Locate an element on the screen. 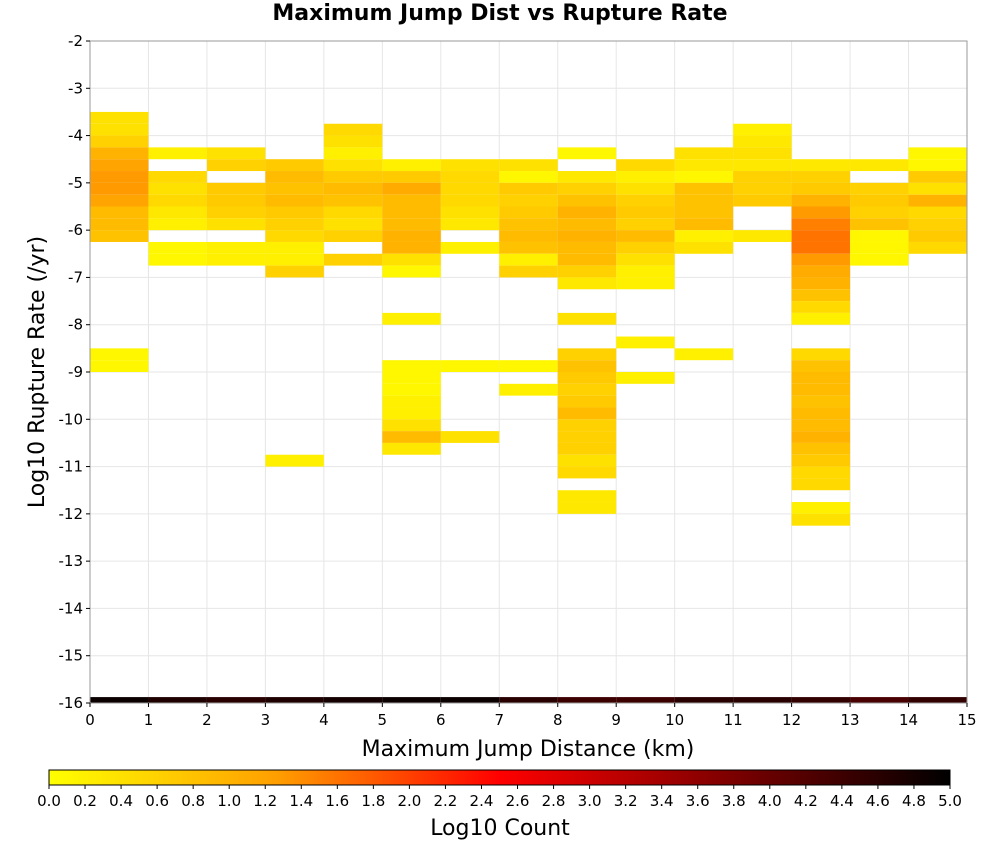  x-tick-label: 4 is located at coordinates (324, 720).